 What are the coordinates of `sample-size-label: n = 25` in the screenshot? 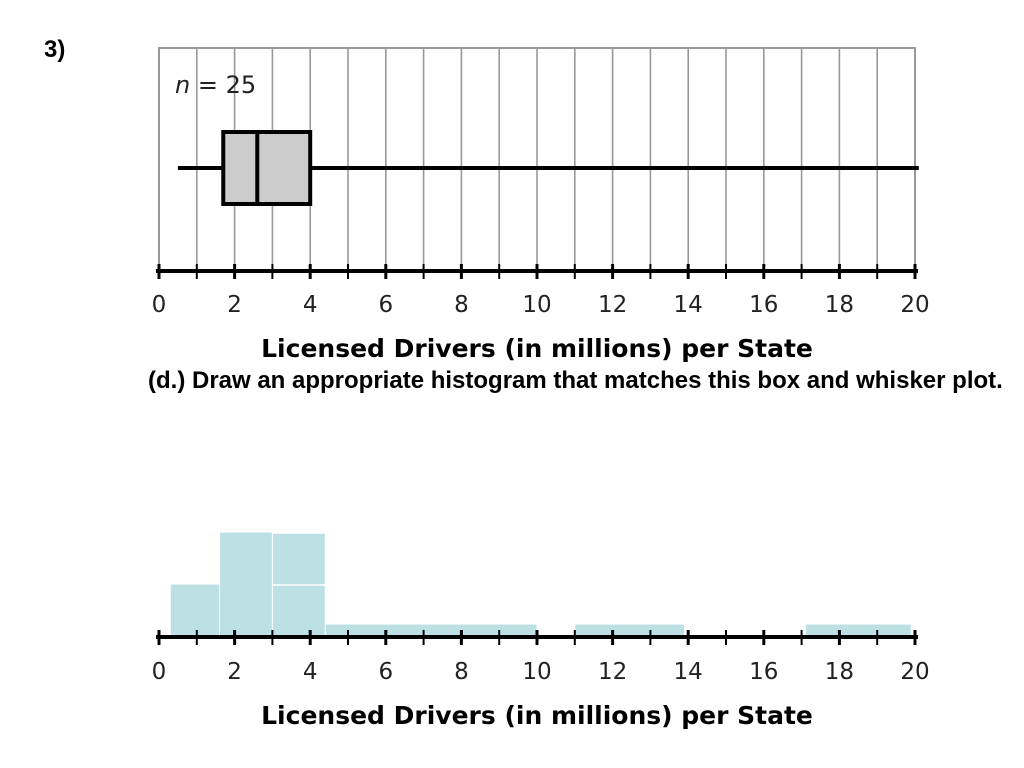 It's located at (215, 85).